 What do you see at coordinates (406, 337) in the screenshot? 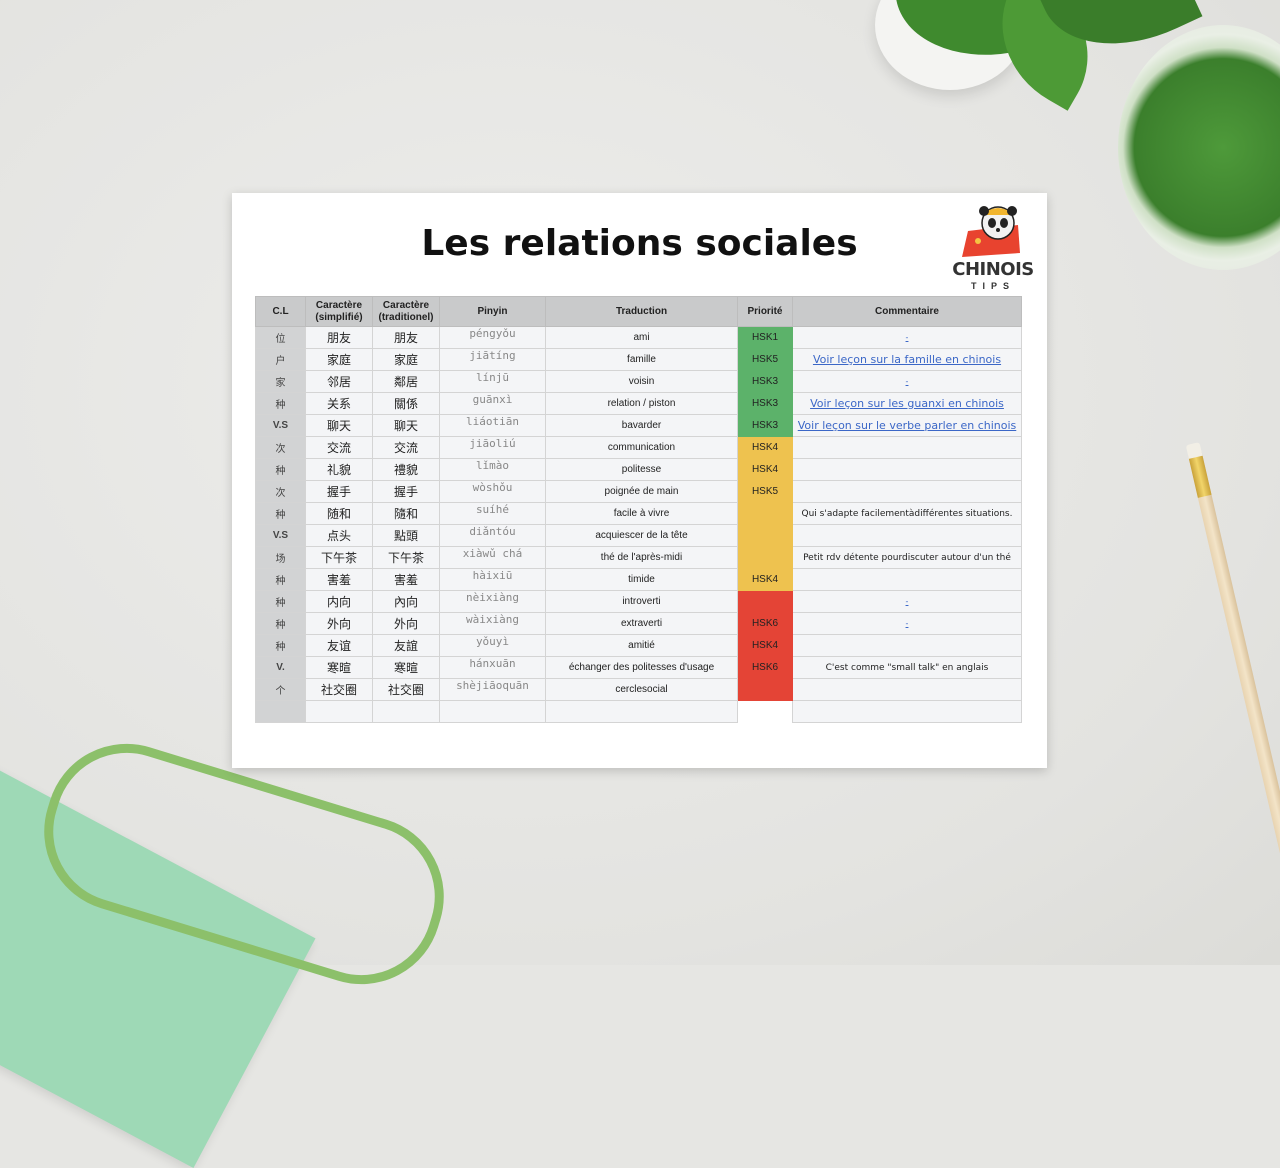
I see `traditional-cell: 朋友` at bounding box center [406, 337].